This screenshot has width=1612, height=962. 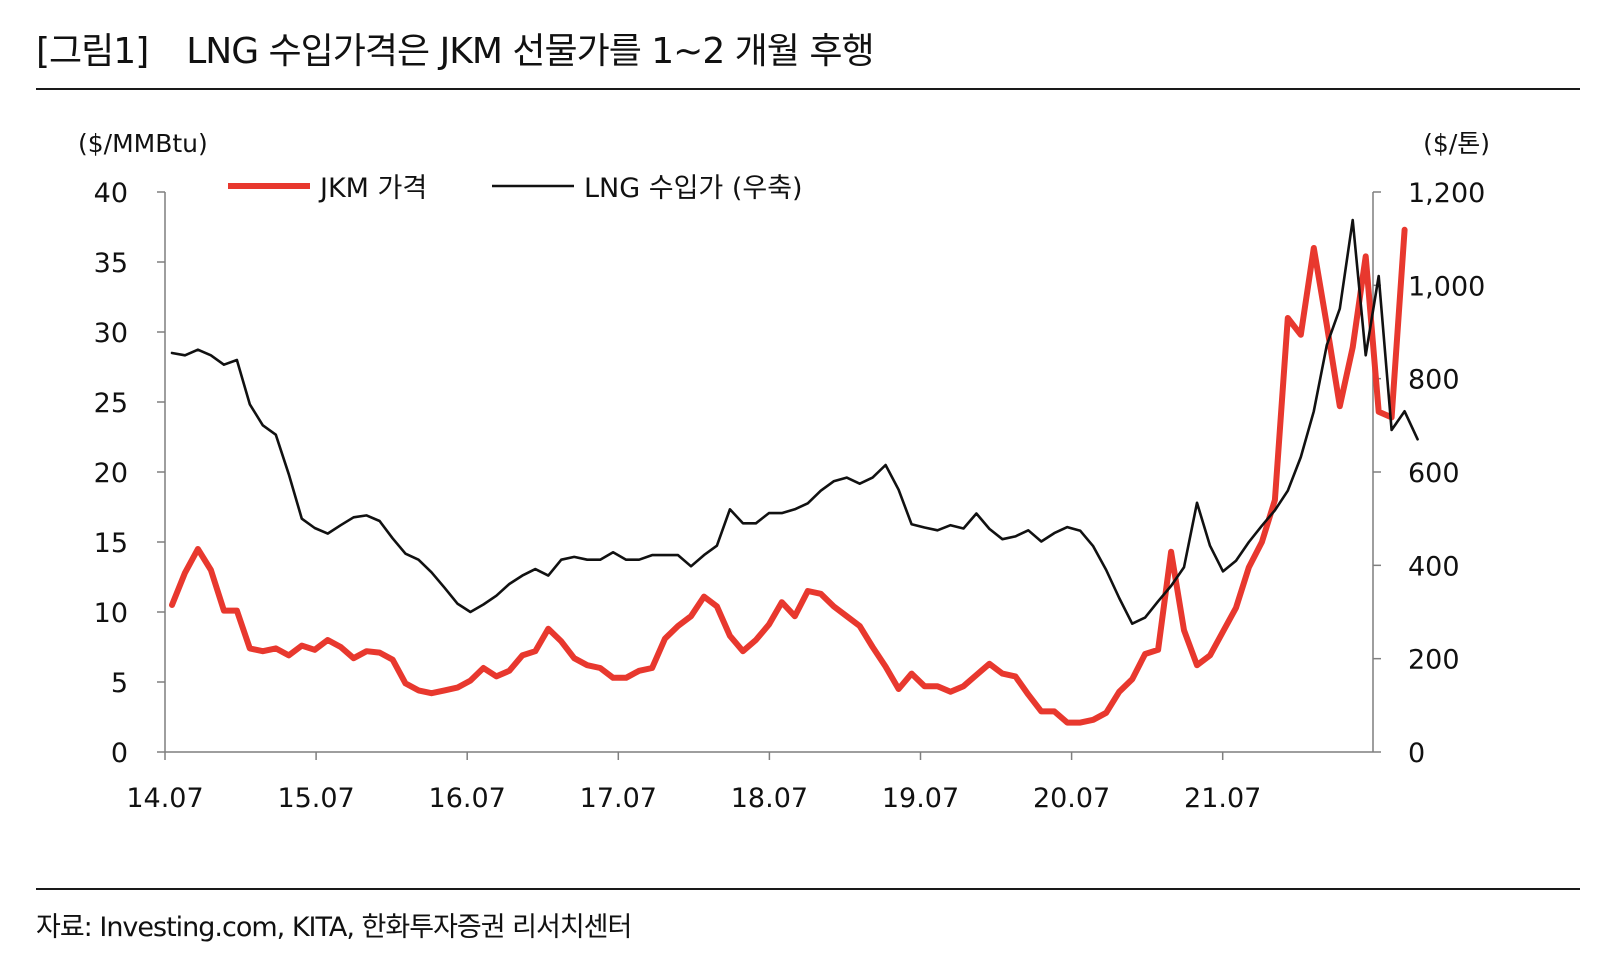 I want to click on x-tick-label: 19.07, so click(x=920, y=798).